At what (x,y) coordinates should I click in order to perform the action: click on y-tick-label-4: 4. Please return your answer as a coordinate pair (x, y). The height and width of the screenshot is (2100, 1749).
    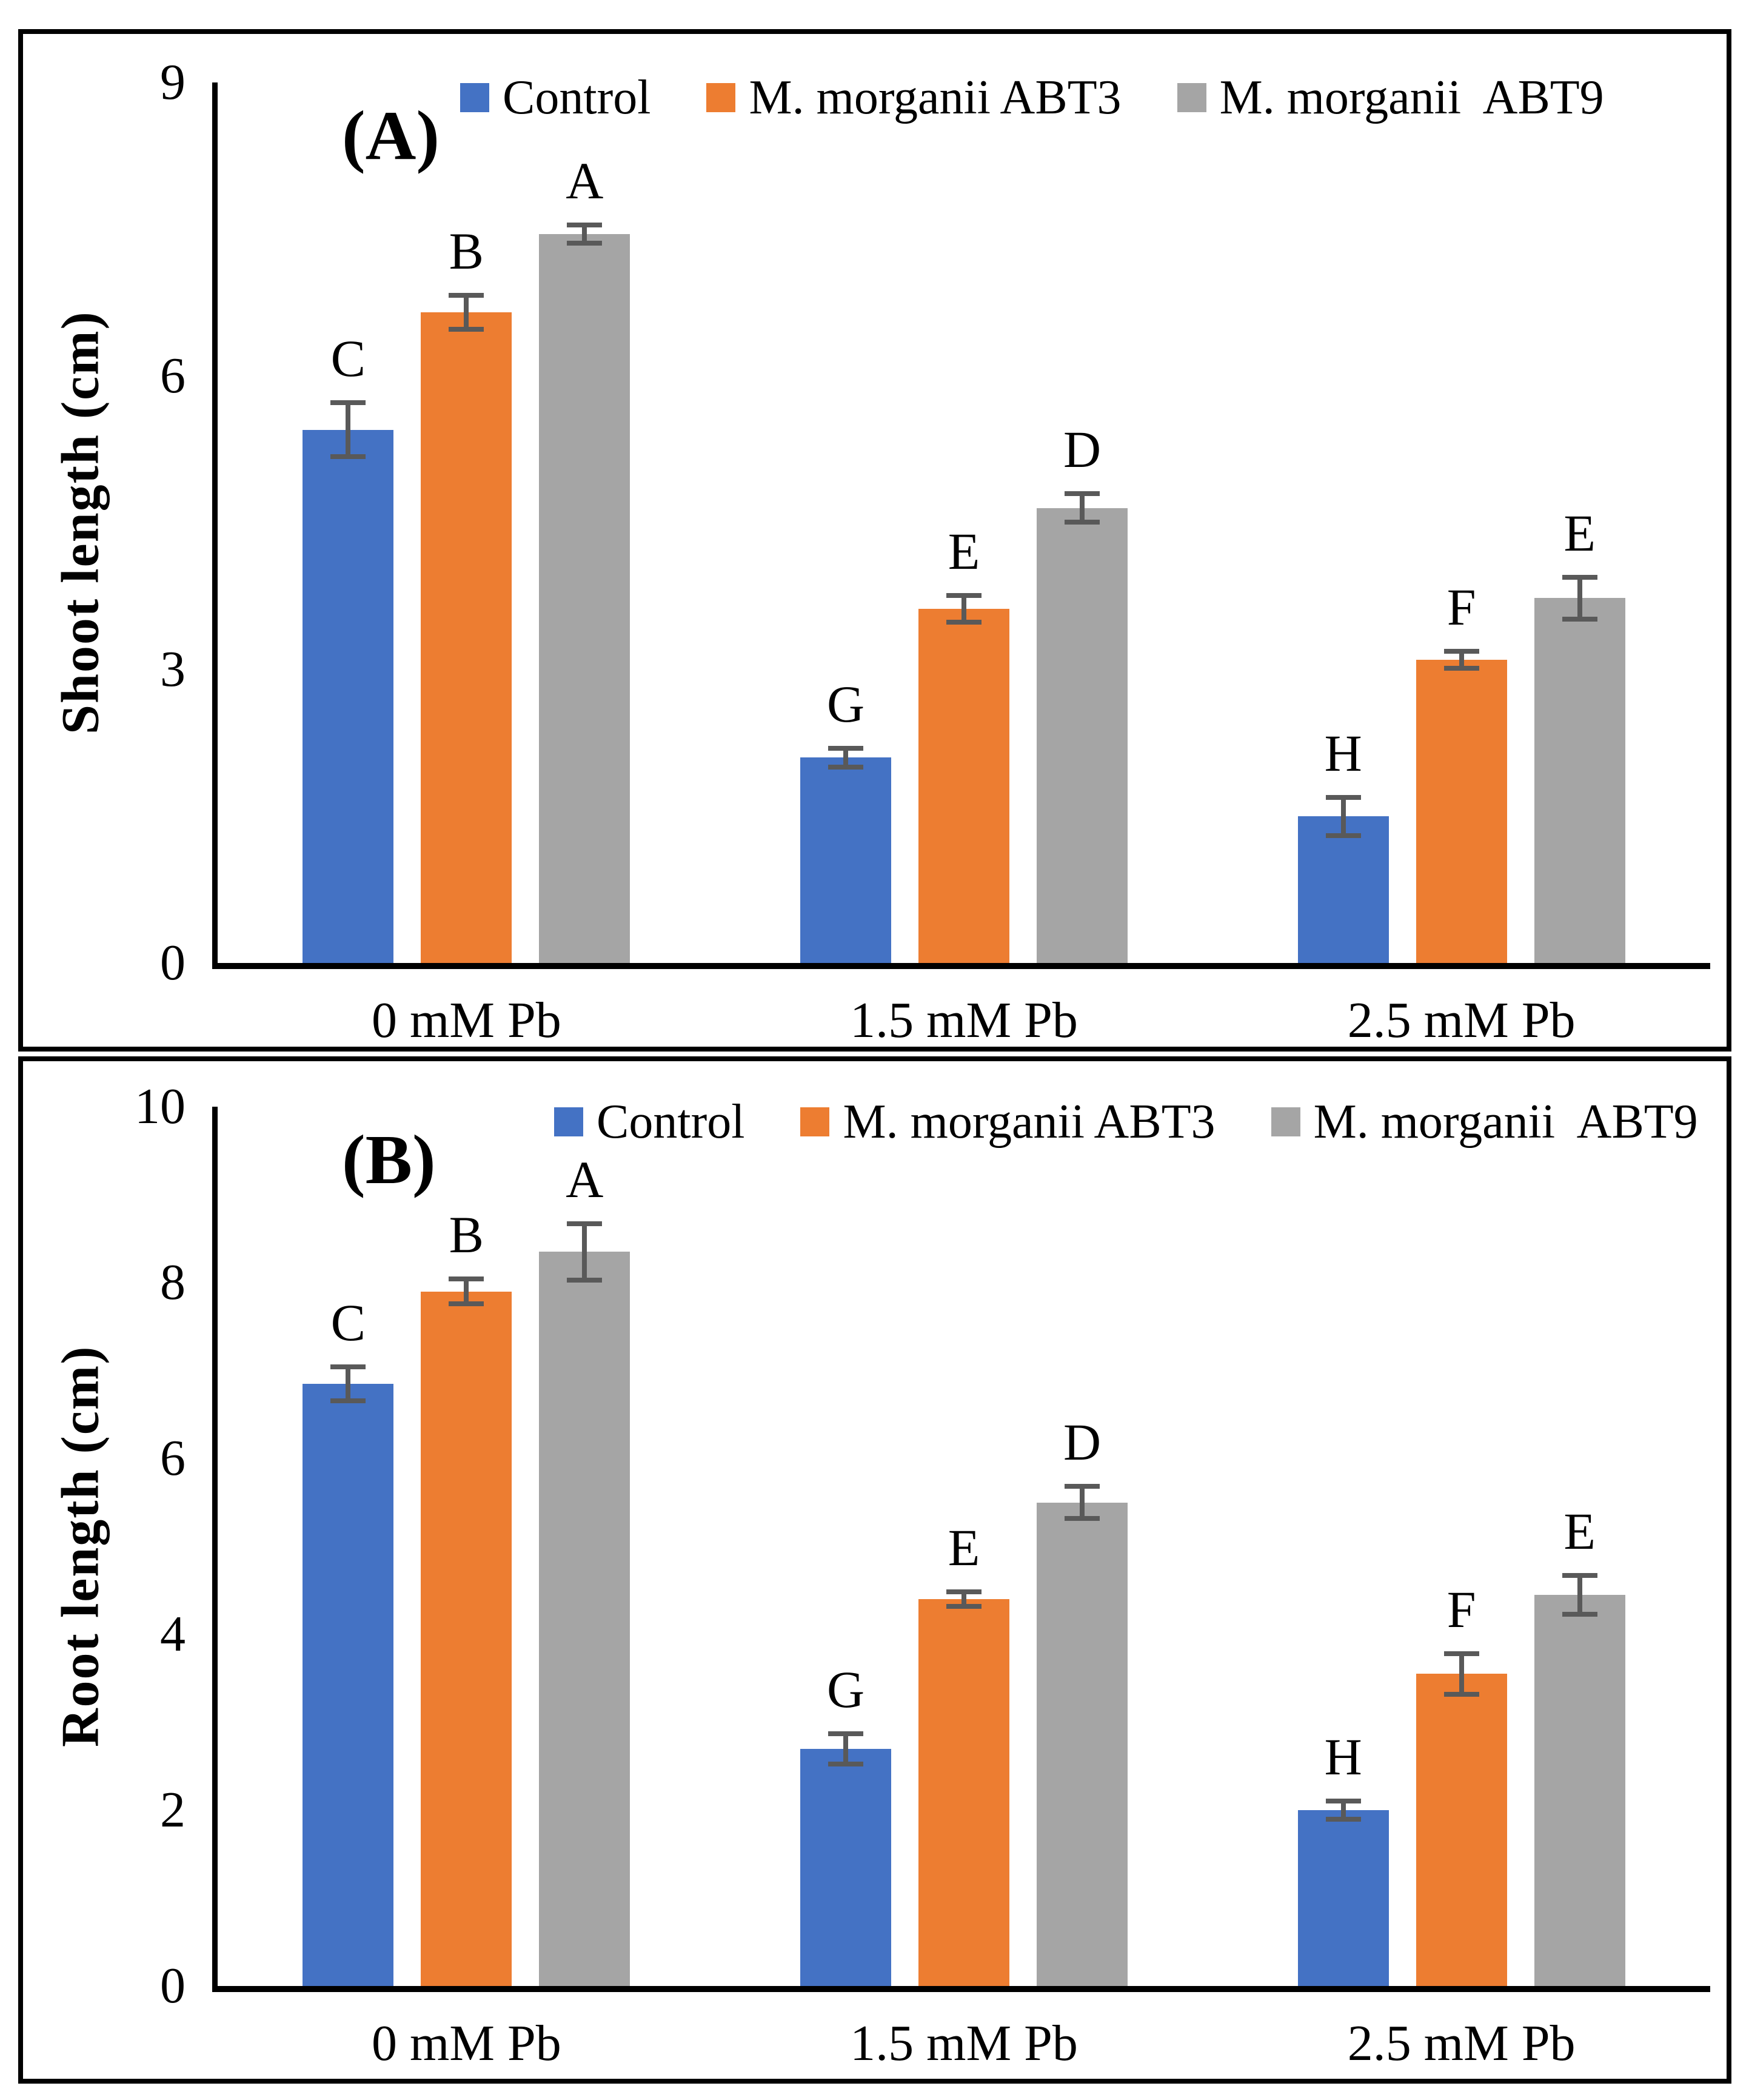
    Looking at the image, I should click on (173, 1634).